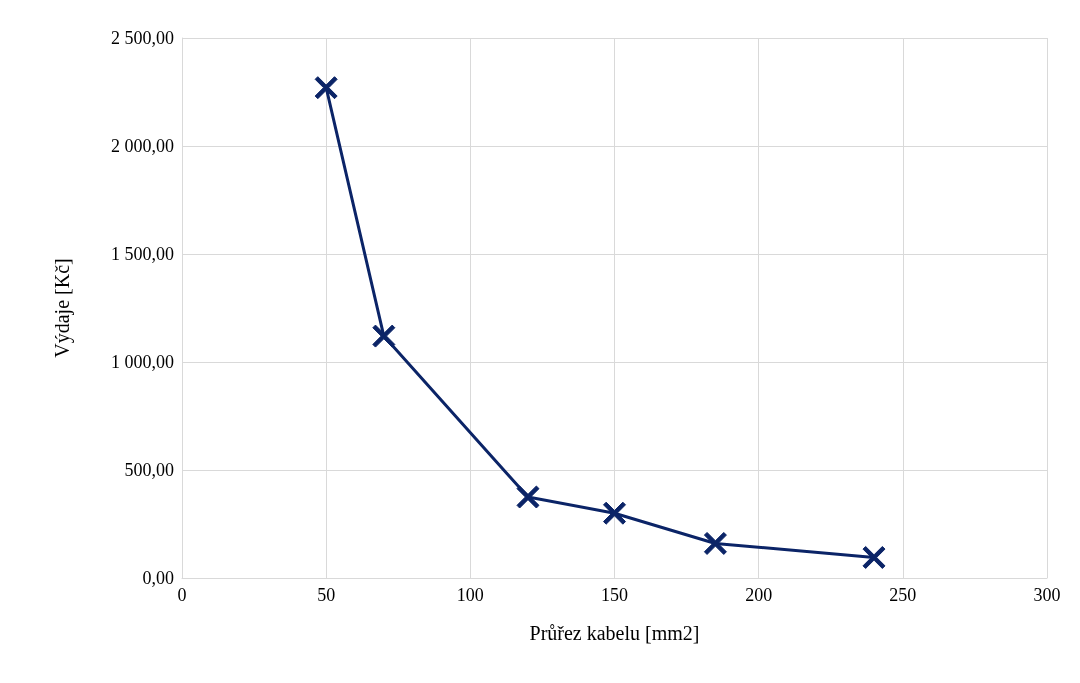 The width and height of the screenshot is (1080, 683). What do you see at coordinates (142, 362) in the screenshot?
I see `y-tick-label: 1 000,00` at bounding box center [142, 362].